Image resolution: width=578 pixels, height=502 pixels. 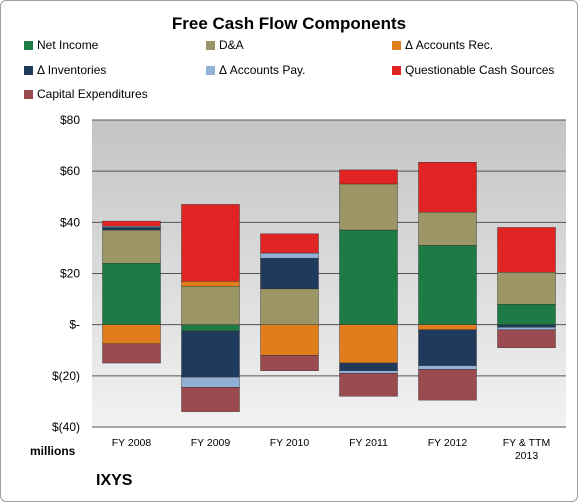 I want to click on legend-label-questionable: Questionable Cash Sources, so click(x=480, y=70).